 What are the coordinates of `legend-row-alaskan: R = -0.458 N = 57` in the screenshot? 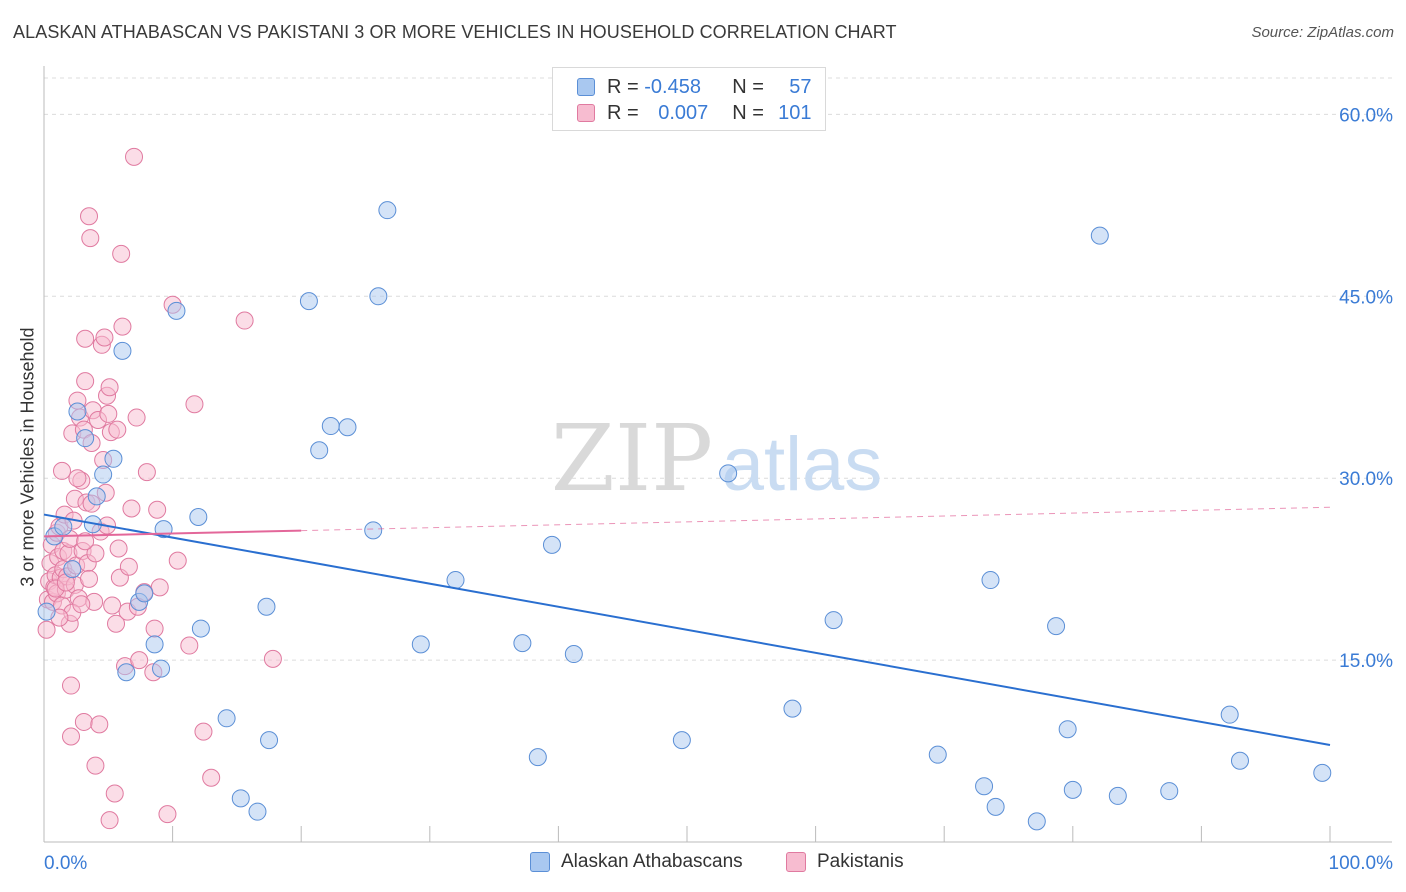 It's located at (694, 87).